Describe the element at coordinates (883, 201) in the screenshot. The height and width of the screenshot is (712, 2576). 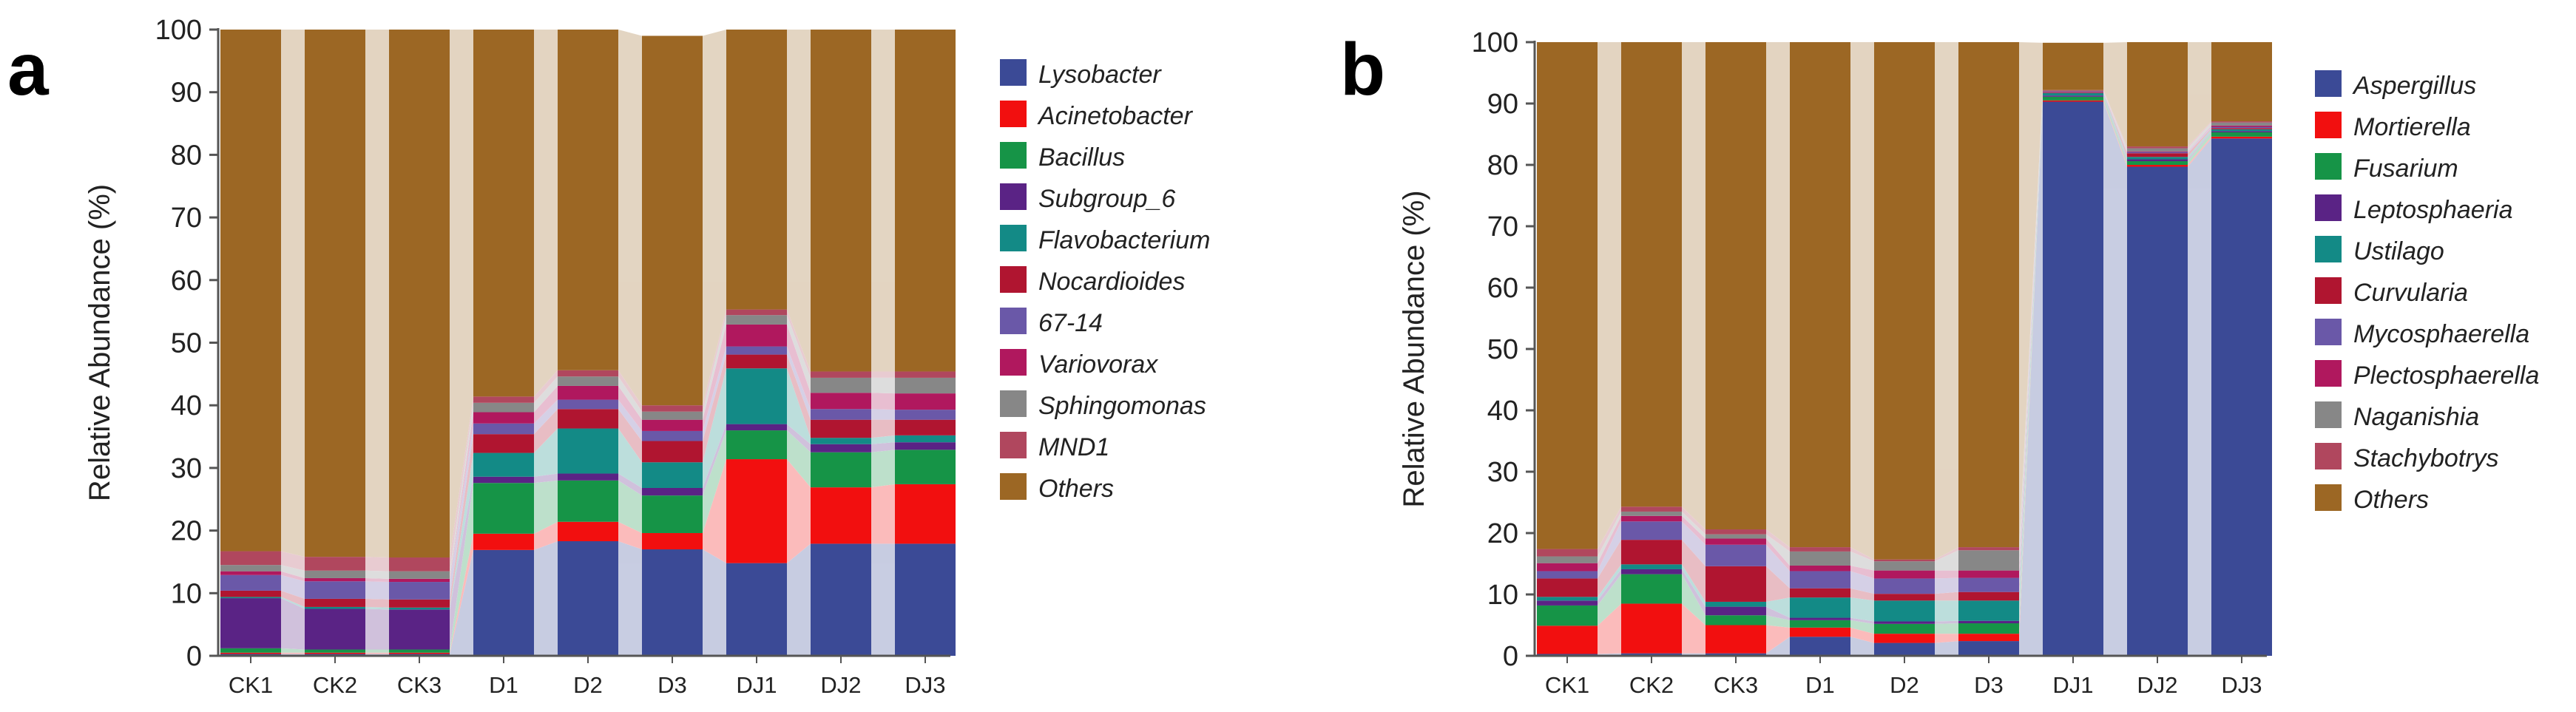
I see `band-others-dj2` at that location.